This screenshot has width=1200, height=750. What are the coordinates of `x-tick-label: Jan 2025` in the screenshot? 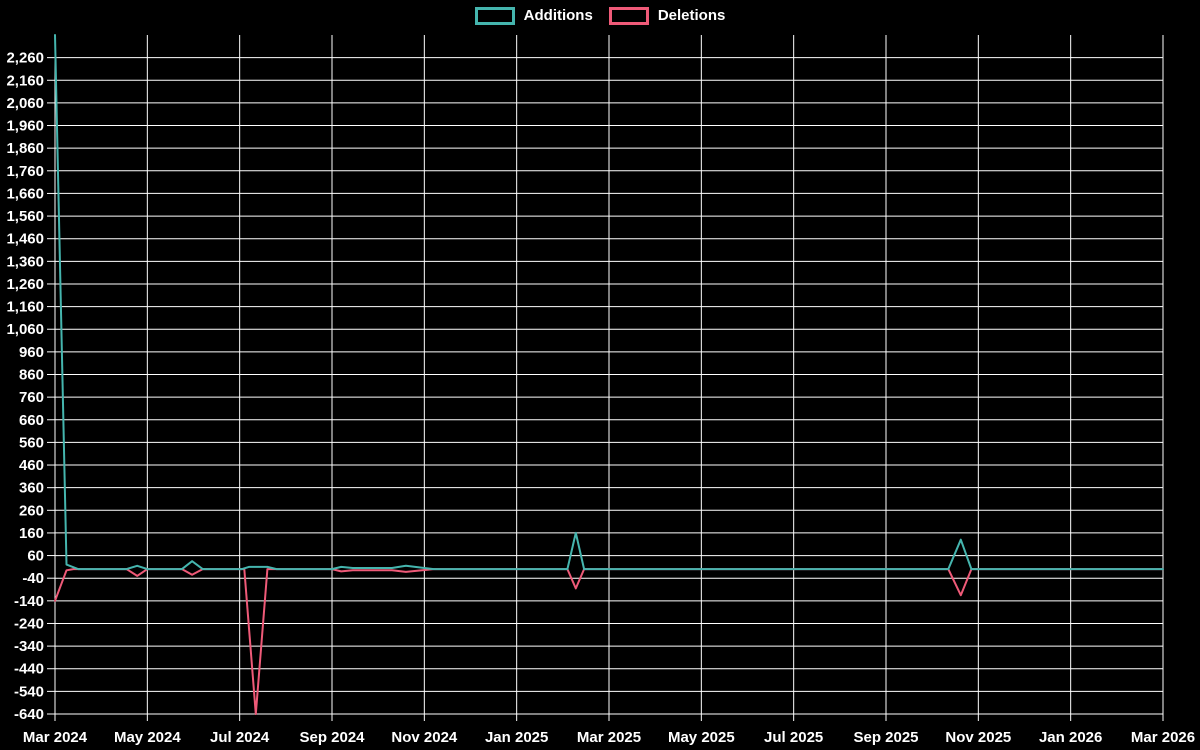 It's located at (516, 737).